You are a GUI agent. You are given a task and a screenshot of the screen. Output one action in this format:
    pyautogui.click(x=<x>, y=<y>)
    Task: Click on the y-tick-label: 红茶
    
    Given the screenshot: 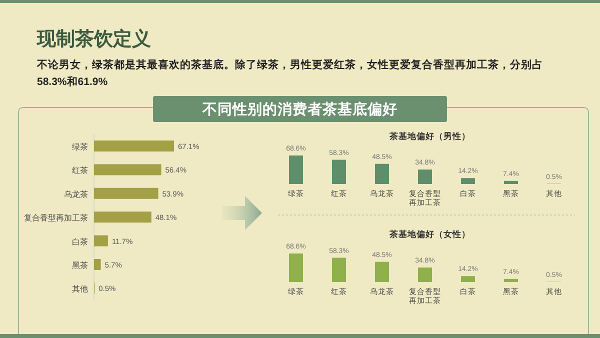 What is the action you would take?
    pyautogui.click(x=80, y=171)
    